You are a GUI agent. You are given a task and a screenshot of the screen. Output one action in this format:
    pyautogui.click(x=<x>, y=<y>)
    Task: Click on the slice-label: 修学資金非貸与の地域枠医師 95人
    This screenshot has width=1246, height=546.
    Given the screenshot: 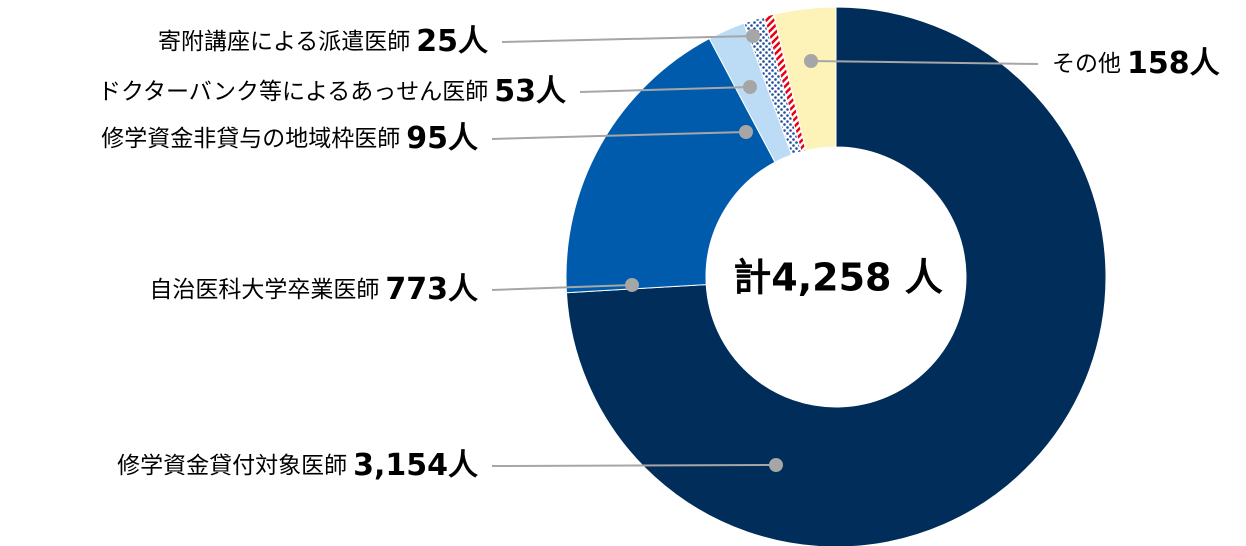 What is the action you would take?
    pyautogui.click(x=289, y=138)
    